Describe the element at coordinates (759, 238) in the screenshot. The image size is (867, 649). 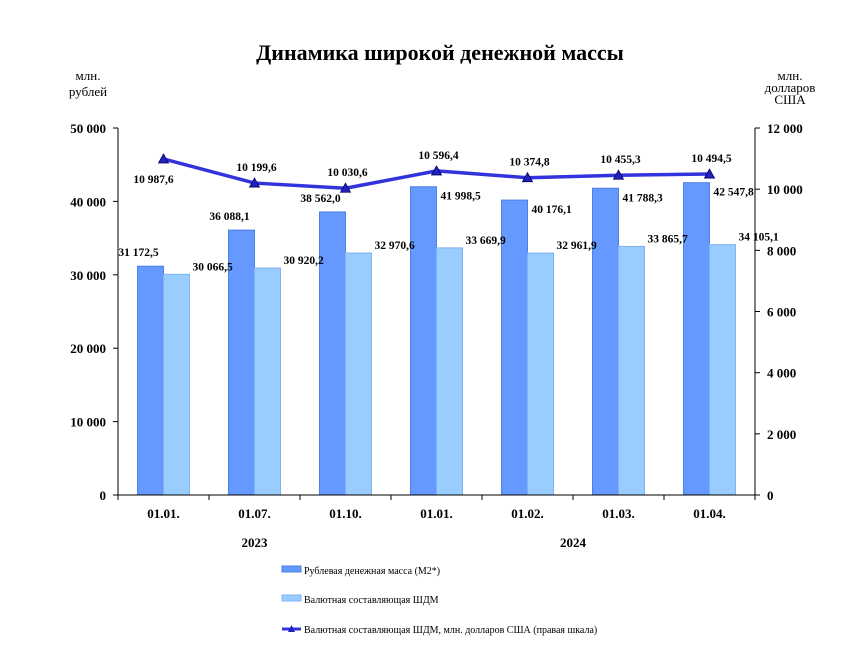
I see `data-label-fx: 34 105,1` at that location.